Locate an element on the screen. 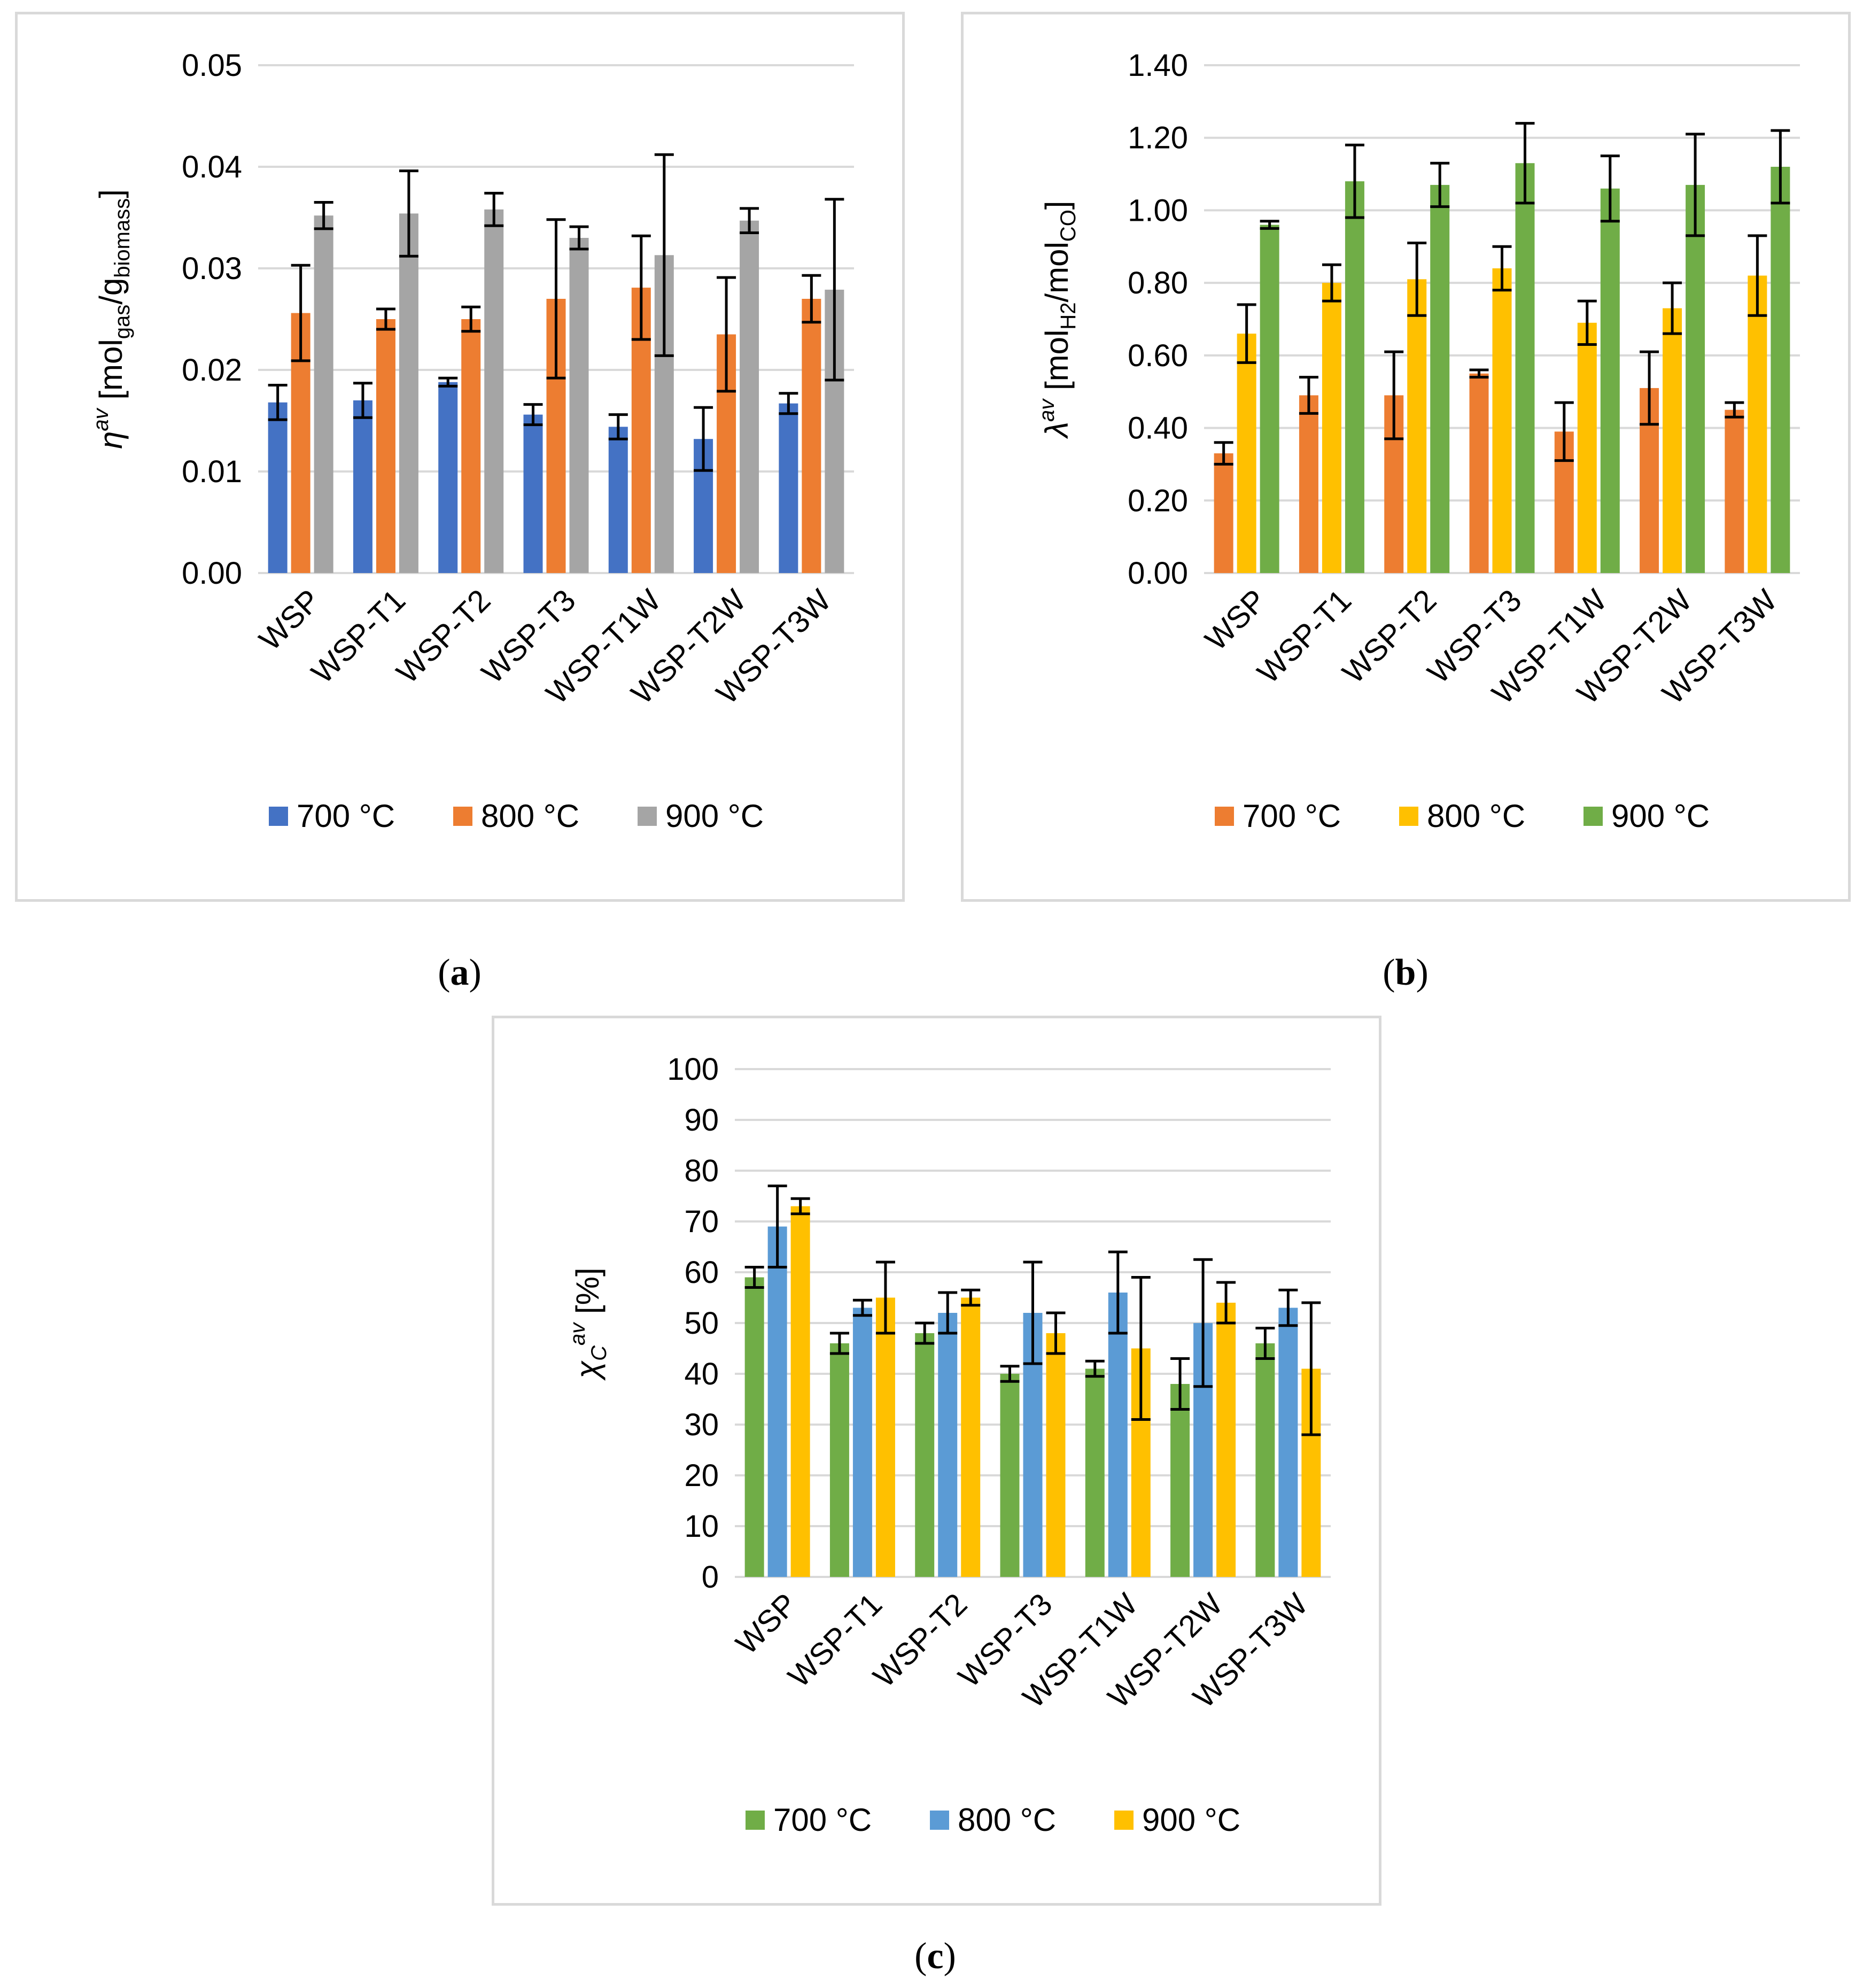 The width and height of the screenshot is (1863, 1988). y-tick-label: 0.03 is located at coordinates (212, 268).